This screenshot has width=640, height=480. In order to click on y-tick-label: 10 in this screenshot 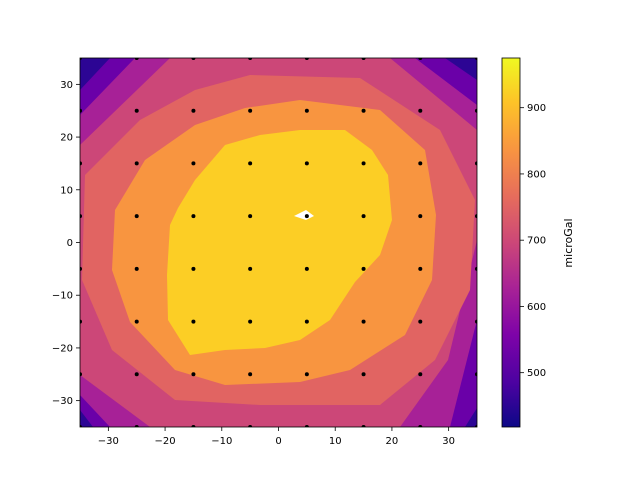, I will do `click(66, 190)`.